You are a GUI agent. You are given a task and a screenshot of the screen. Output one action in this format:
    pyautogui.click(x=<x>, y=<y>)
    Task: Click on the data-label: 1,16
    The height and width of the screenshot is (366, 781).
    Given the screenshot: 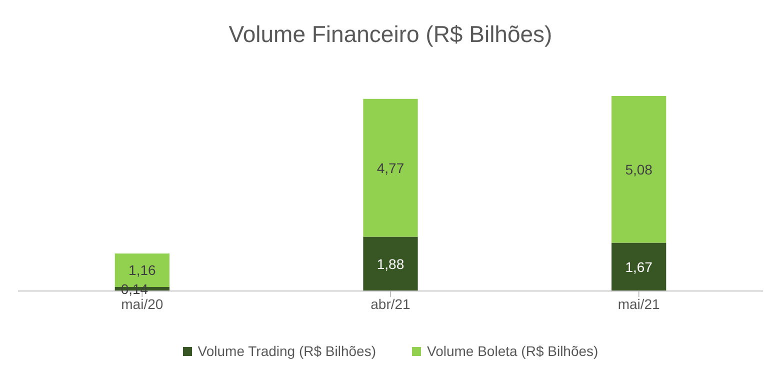 What is the action you would take?
    pyautogui.click(x=142, y=270)
    